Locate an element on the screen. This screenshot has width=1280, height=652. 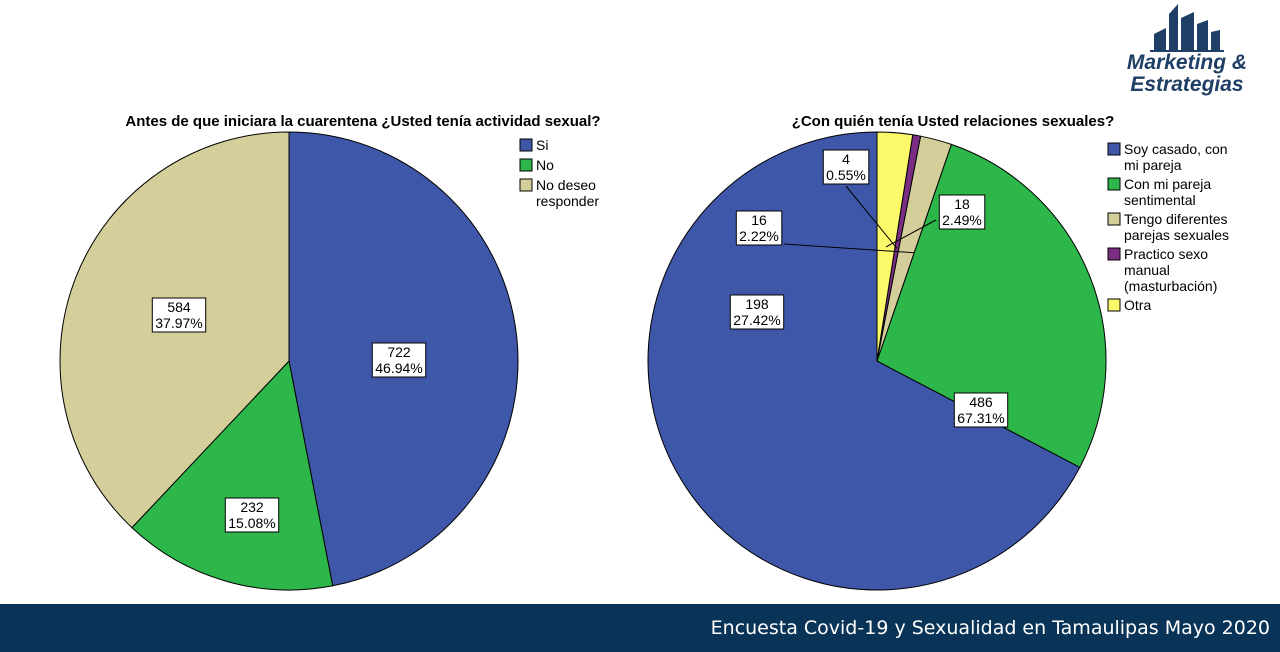
legend-item-no-deseo-responder: No deseo responder is located at coordinates (559, 193).